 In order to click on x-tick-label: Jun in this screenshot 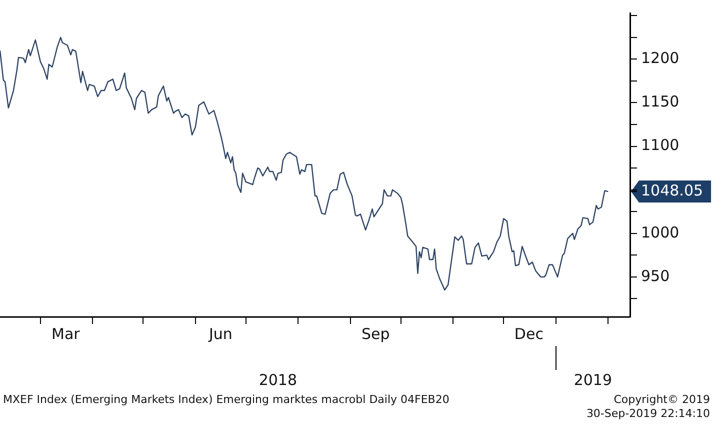, I will do `click(220, 333)`.